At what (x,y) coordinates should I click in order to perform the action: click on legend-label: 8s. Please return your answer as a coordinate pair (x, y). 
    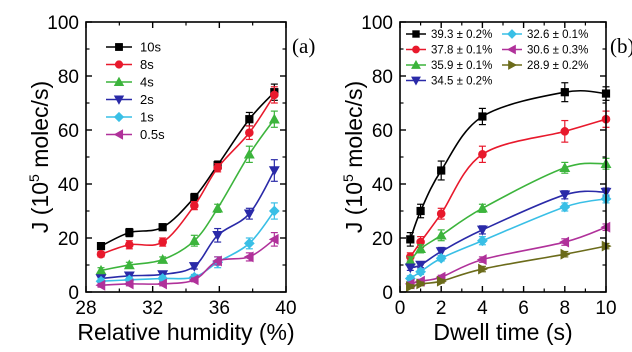
    Looking at the image, I should click on (147, 64).